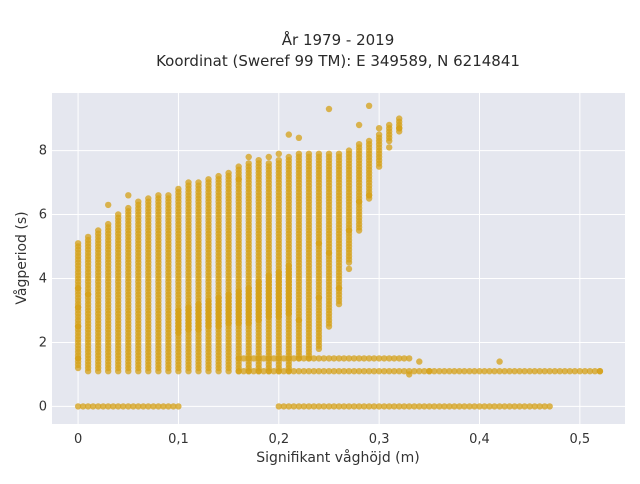 The image size is (640, 484). I want to click on y-tick-label: 8, so click(43, 151).